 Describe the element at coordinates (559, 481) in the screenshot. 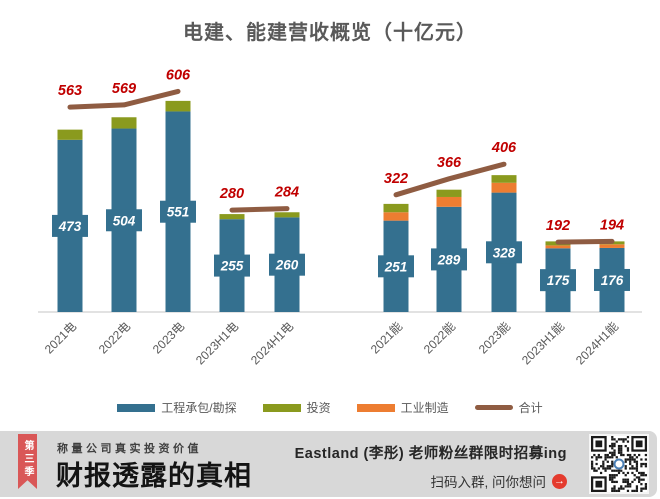

I see `arrow-right-icon: →` at that location.